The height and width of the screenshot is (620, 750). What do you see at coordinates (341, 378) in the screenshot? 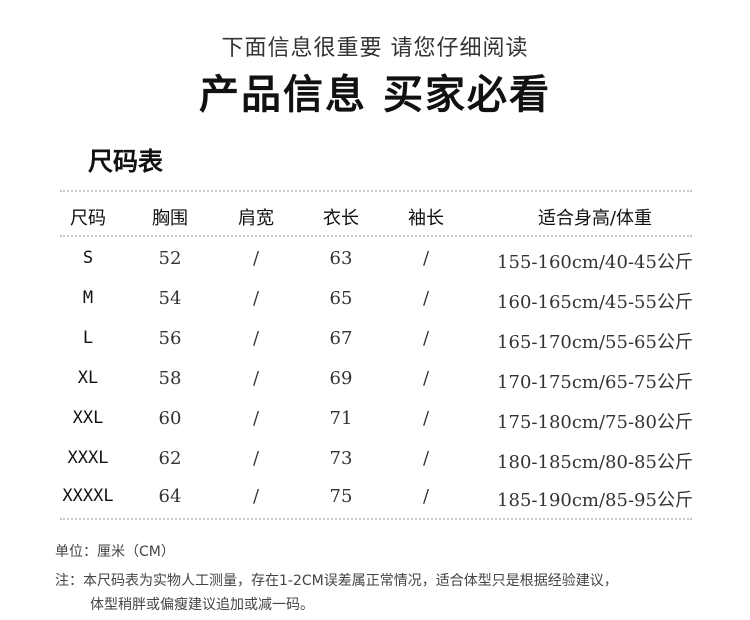
I see `cell-length: 69` at bounding box center [341, 378].